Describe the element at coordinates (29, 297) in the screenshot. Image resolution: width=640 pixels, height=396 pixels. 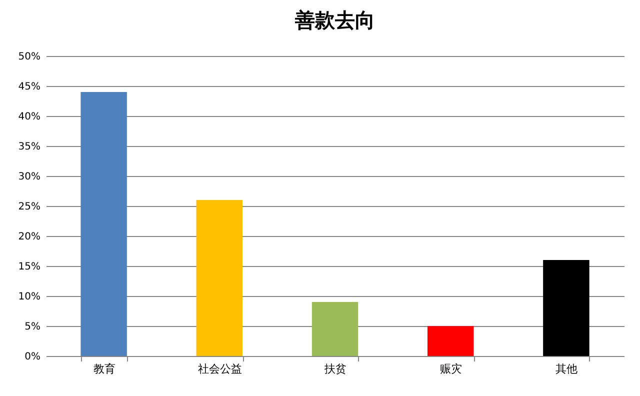
I see `y-tick-label: 10%` at that location.